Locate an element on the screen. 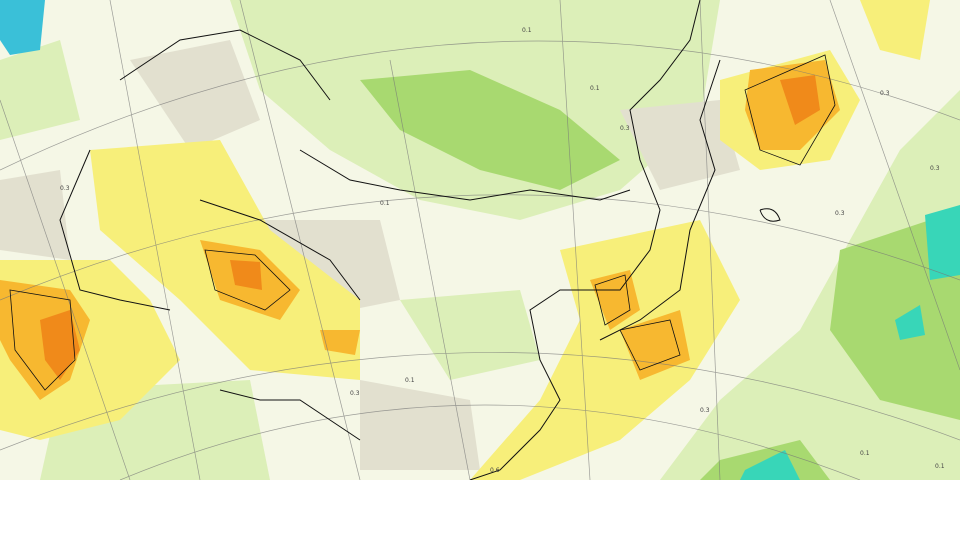  contour-label: 0.6 is located at coordinates (495, 470).